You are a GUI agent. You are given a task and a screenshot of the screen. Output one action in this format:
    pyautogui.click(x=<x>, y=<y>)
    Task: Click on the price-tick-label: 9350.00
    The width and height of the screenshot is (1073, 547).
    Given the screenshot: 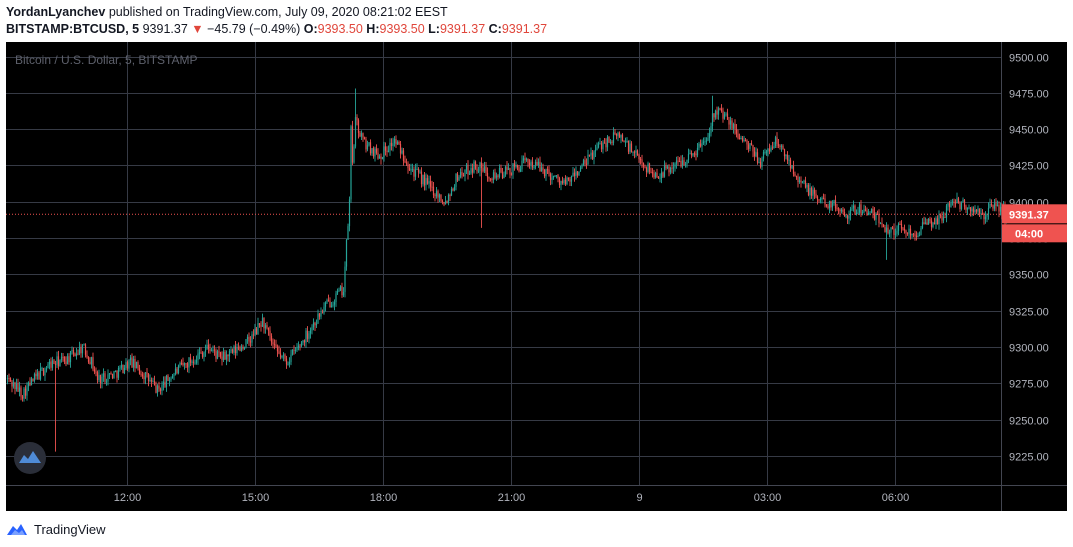 What is the action you would take?
    pyautogui.click(x=1029, y=276)
    